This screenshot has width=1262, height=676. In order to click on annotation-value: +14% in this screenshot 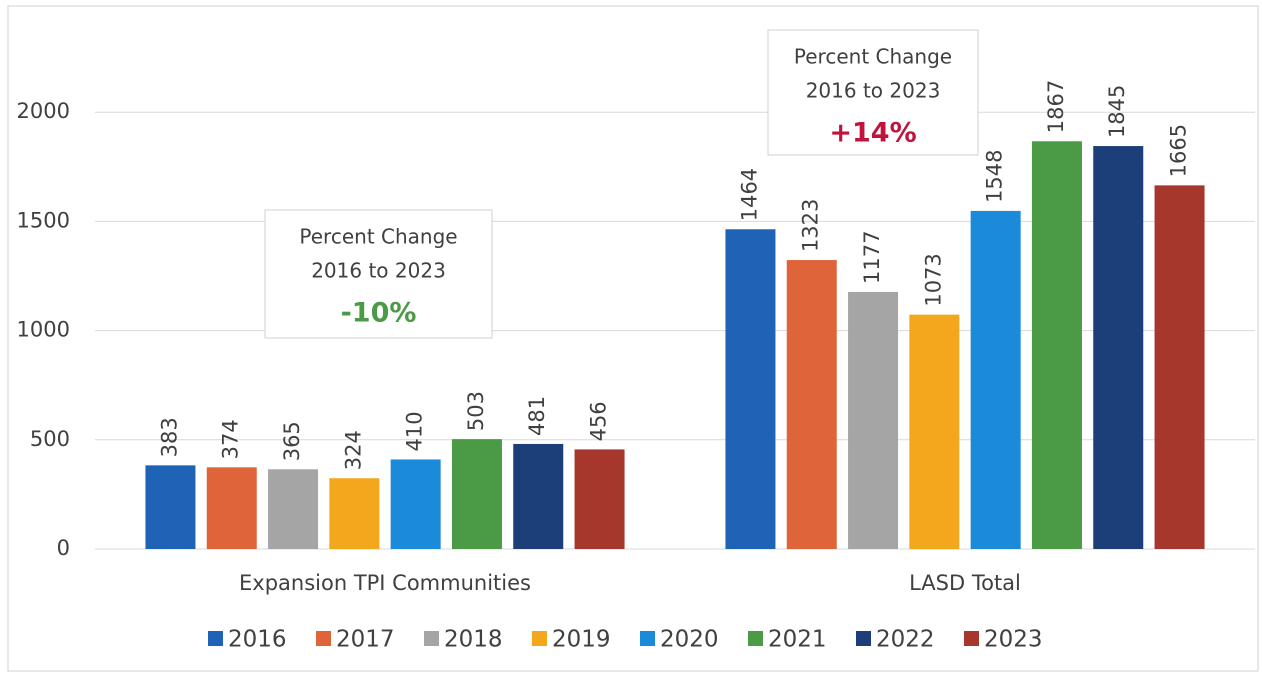, I will do `click(872, 133)`.